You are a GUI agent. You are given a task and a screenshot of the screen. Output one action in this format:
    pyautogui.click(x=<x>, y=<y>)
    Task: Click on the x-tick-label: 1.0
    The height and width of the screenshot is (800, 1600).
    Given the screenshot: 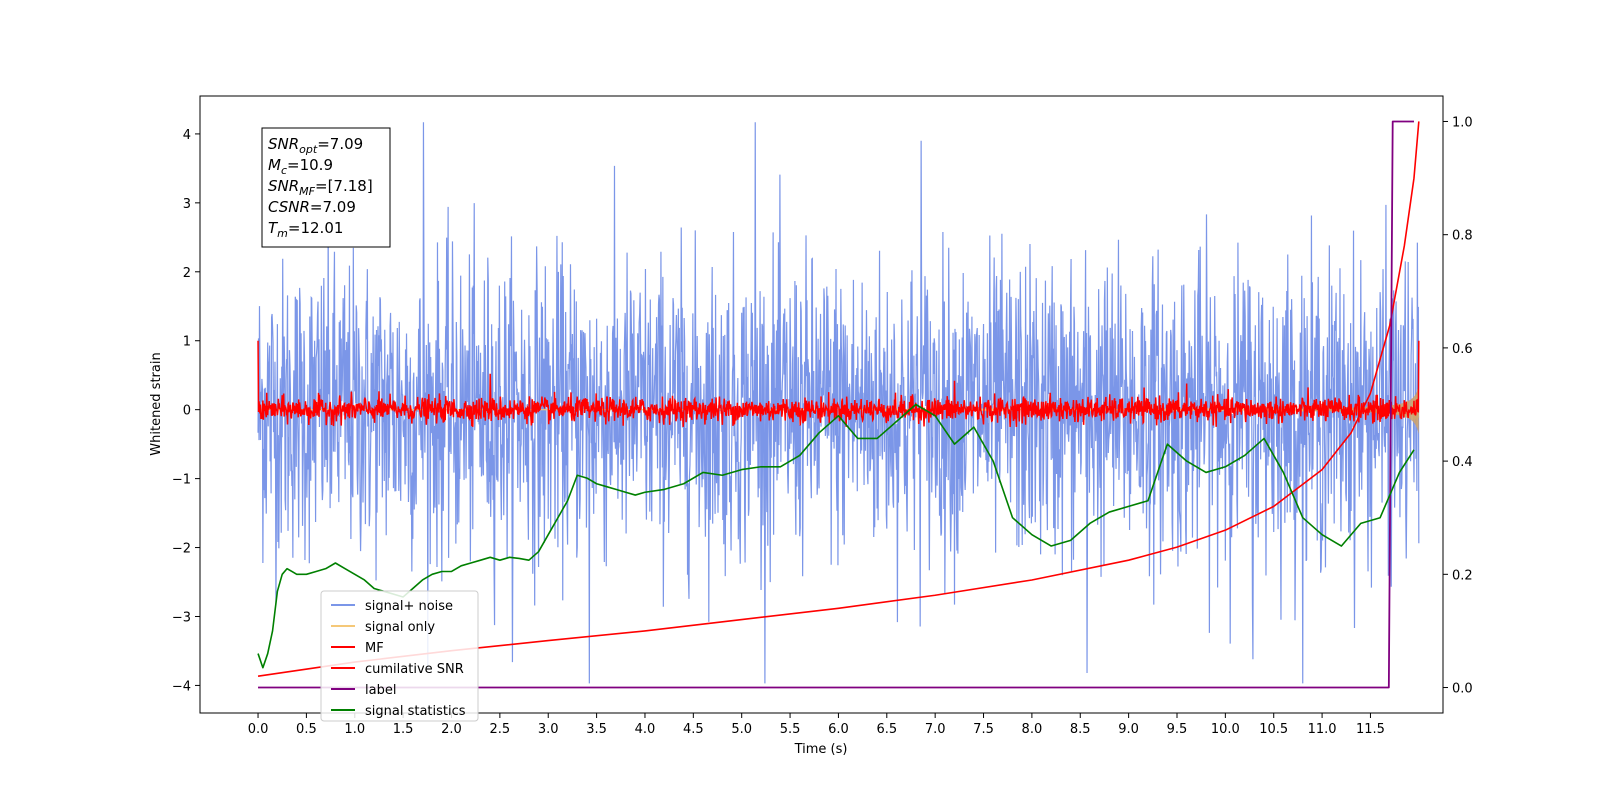 What is the action you would take?
    pyautogui.click(x=354, y=729)
    